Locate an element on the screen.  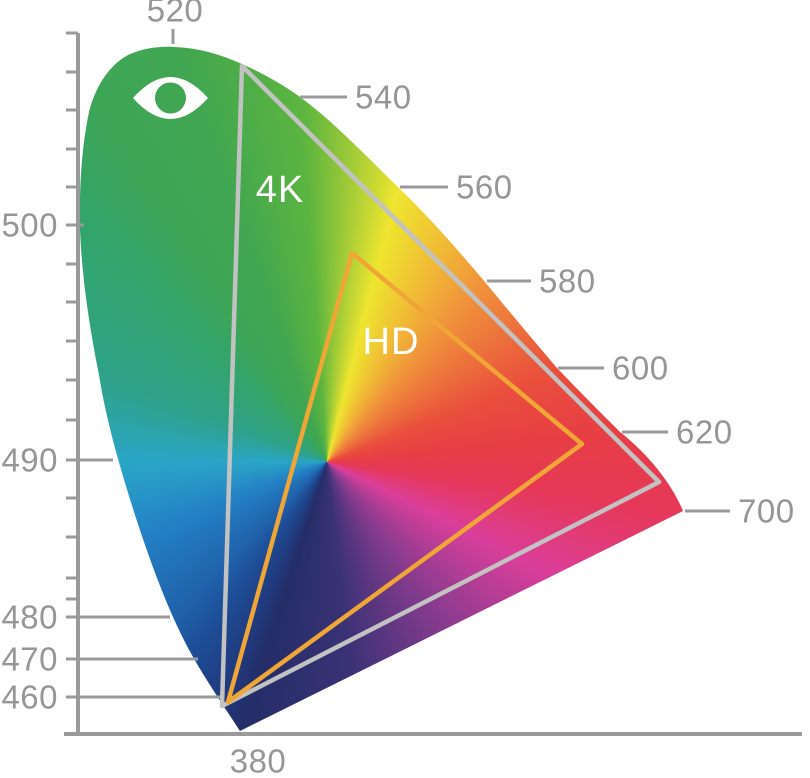
eye-icon is located at coordinates (170, 98).